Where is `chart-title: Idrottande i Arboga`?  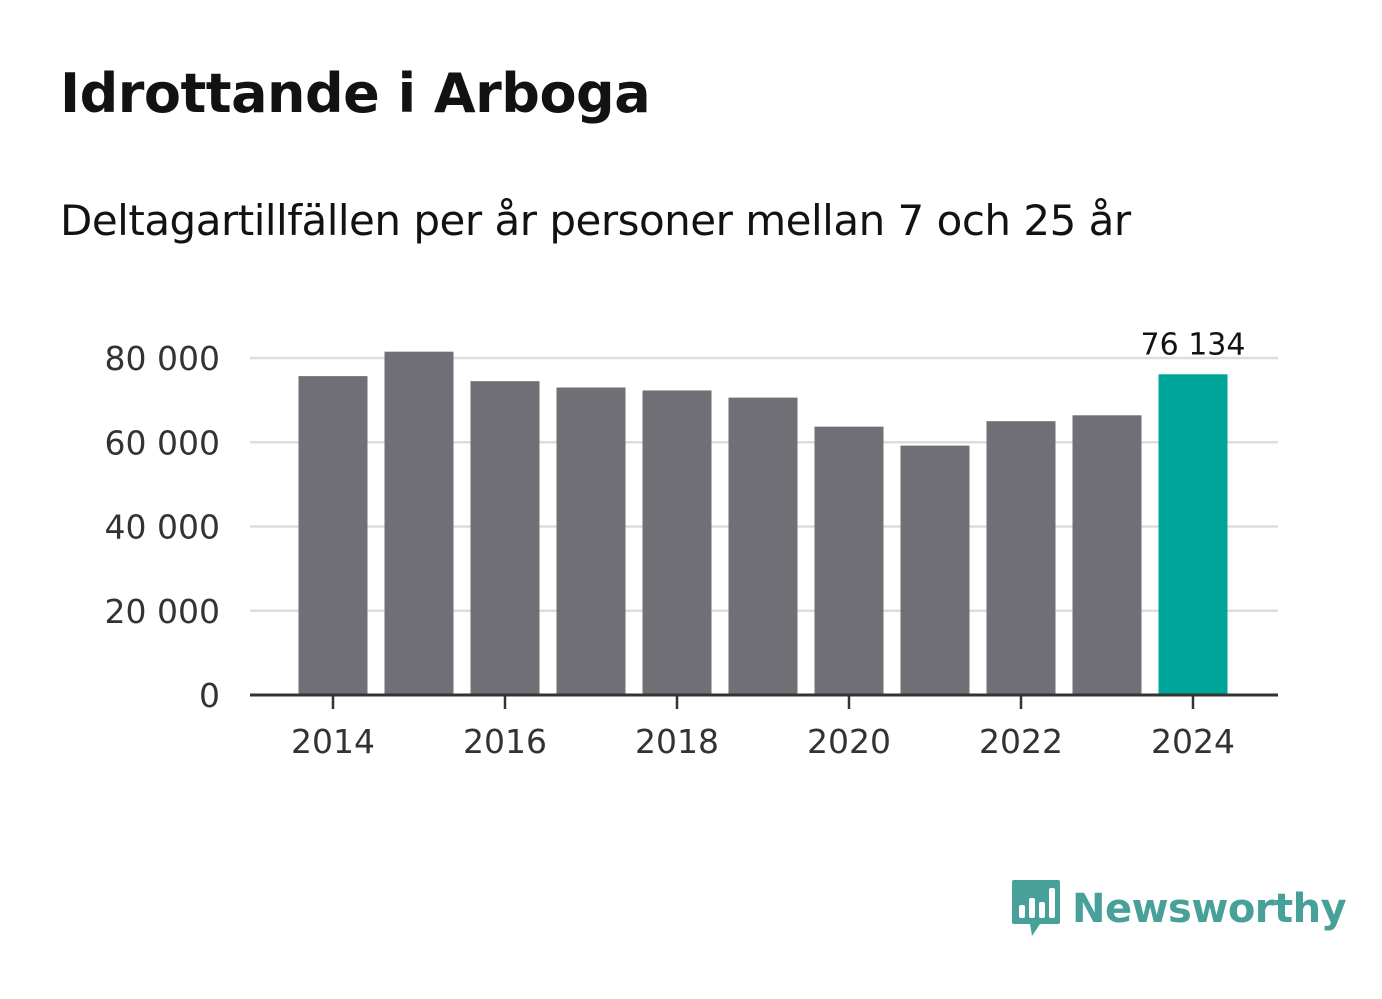
chart-title: Idrottande i Arboga is located at coordinates (355, 93).